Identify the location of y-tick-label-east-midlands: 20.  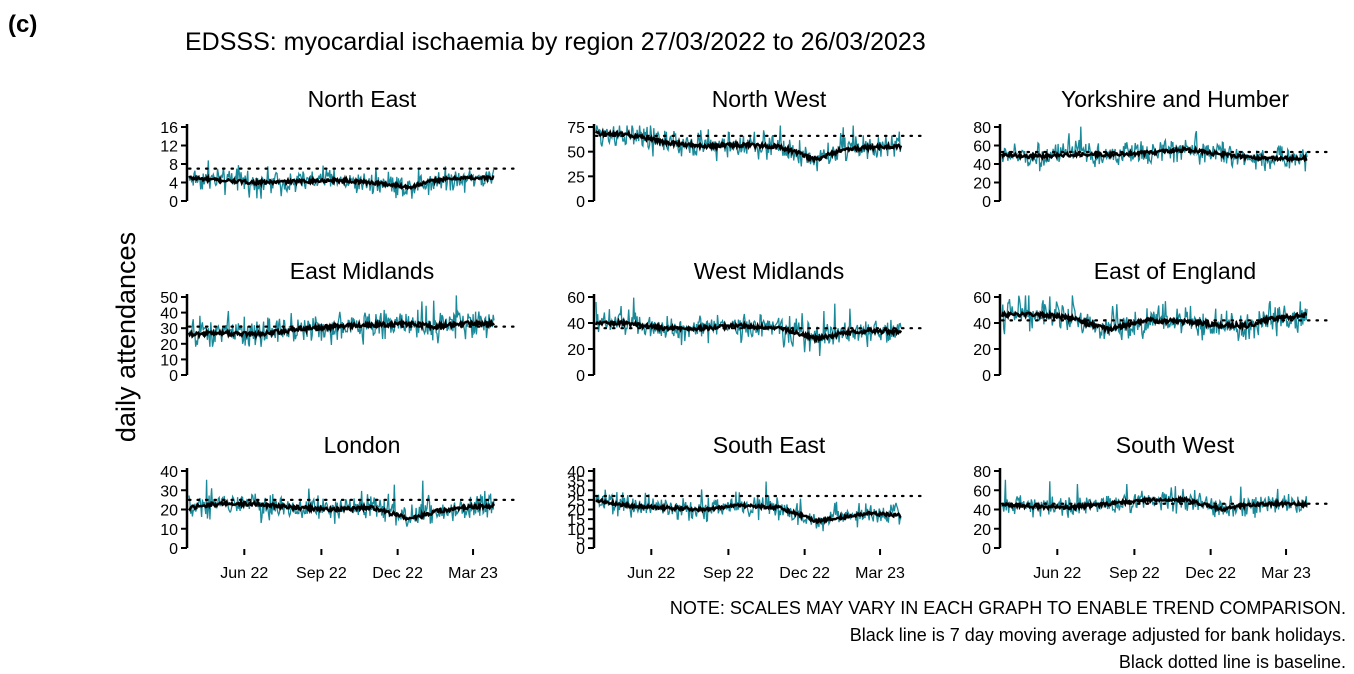
(169, 345).